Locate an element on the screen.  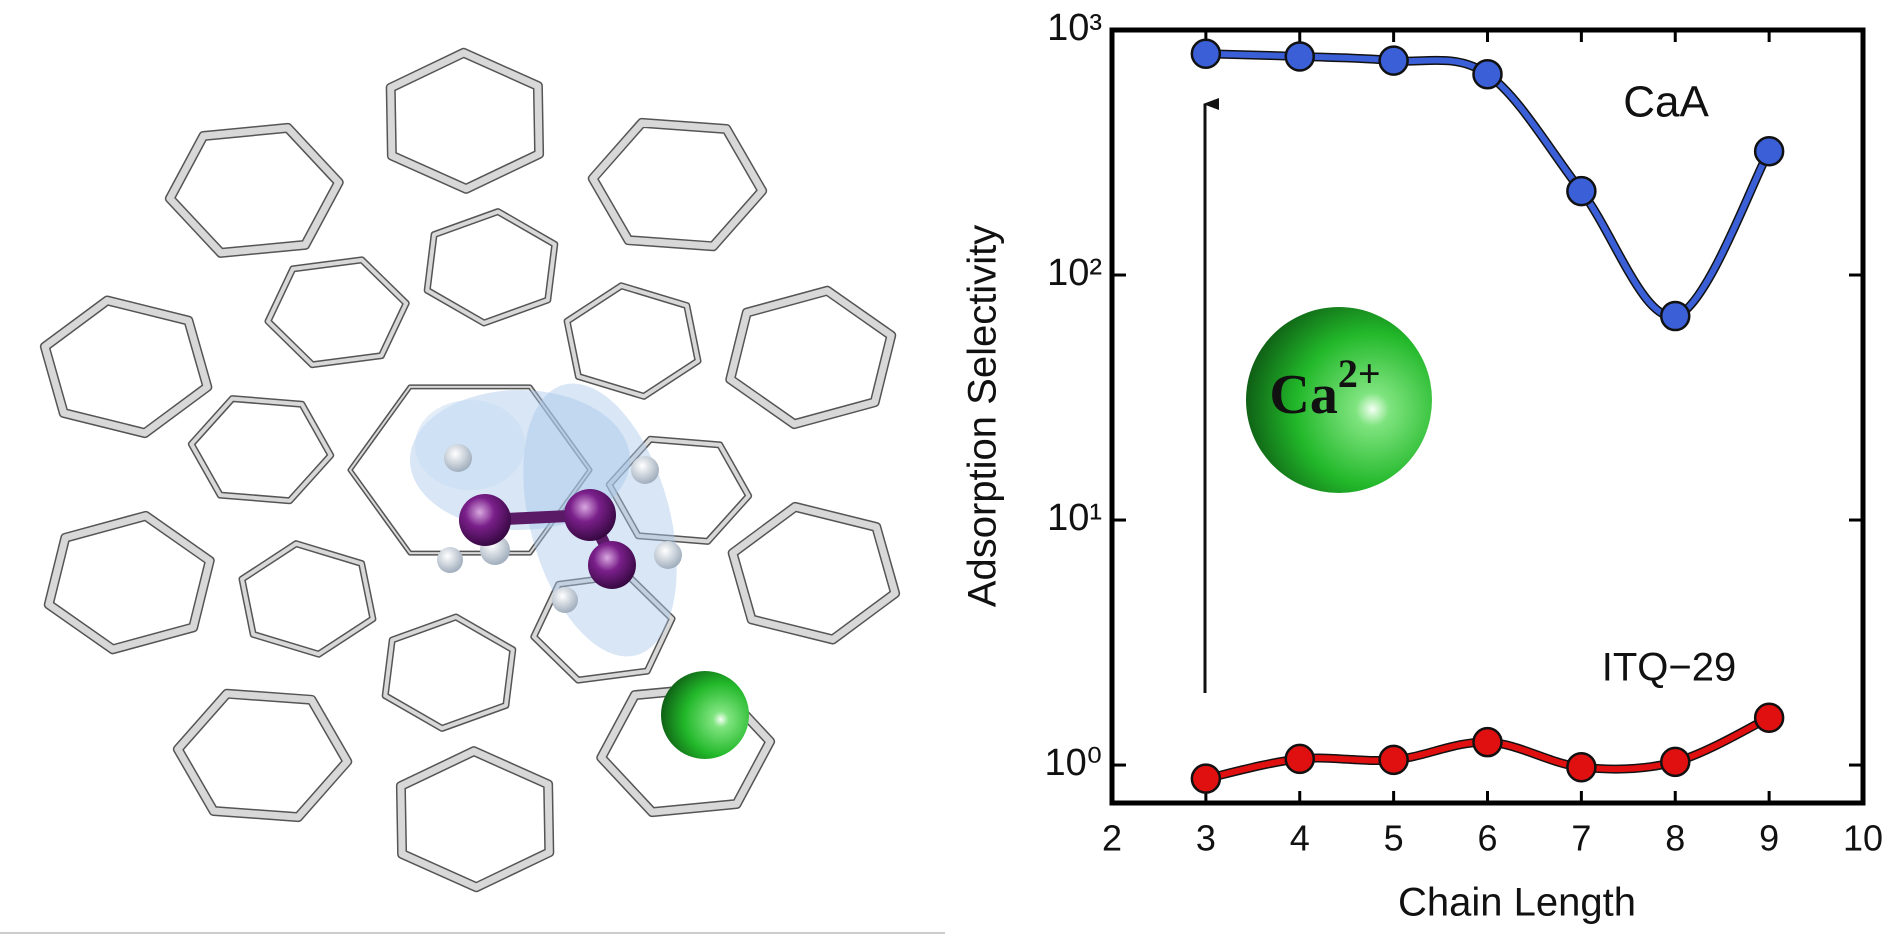
ion-sphere is located at coordinates (1339, 400).